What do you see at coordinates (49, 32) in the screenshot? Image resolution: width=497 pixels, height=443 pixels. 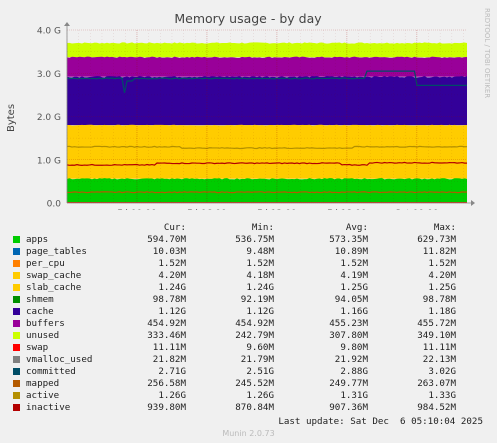 I see `y-tick-label: 4.0 G` at bounding box center [49, 32].